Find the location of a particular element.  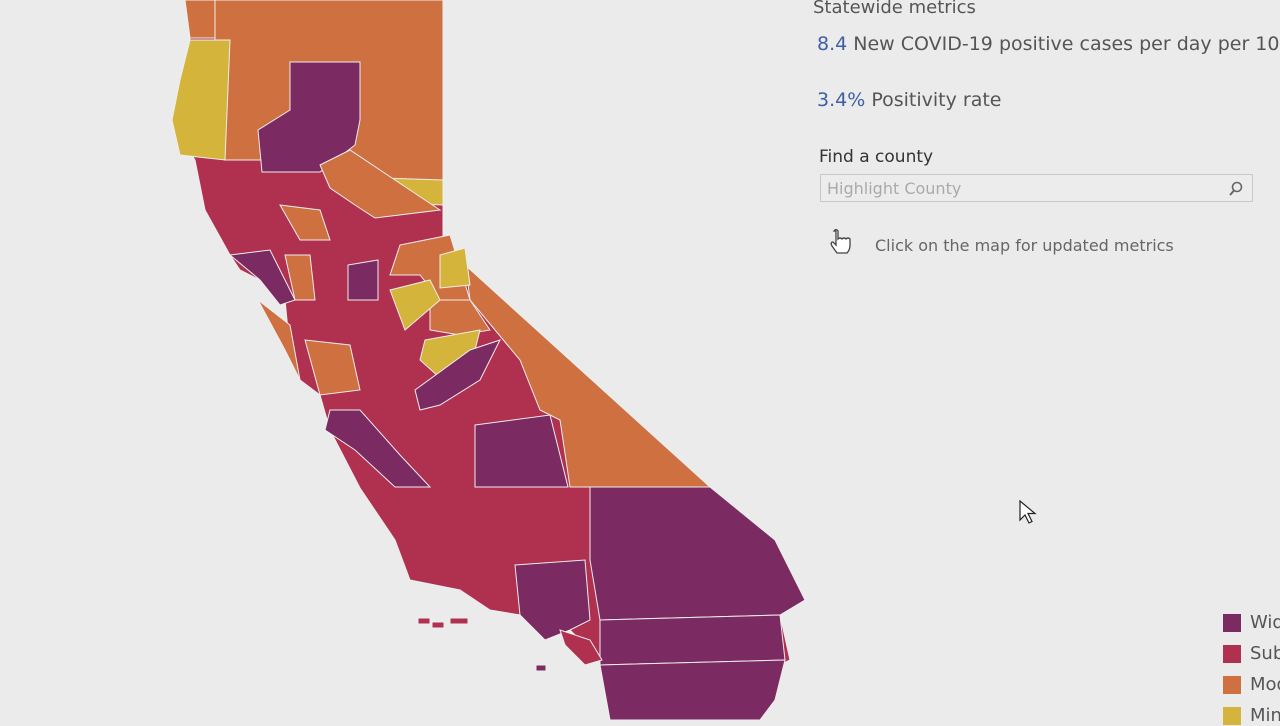

hint-text: Click on the map for updated metrics is located at coordinates (1024, 245).